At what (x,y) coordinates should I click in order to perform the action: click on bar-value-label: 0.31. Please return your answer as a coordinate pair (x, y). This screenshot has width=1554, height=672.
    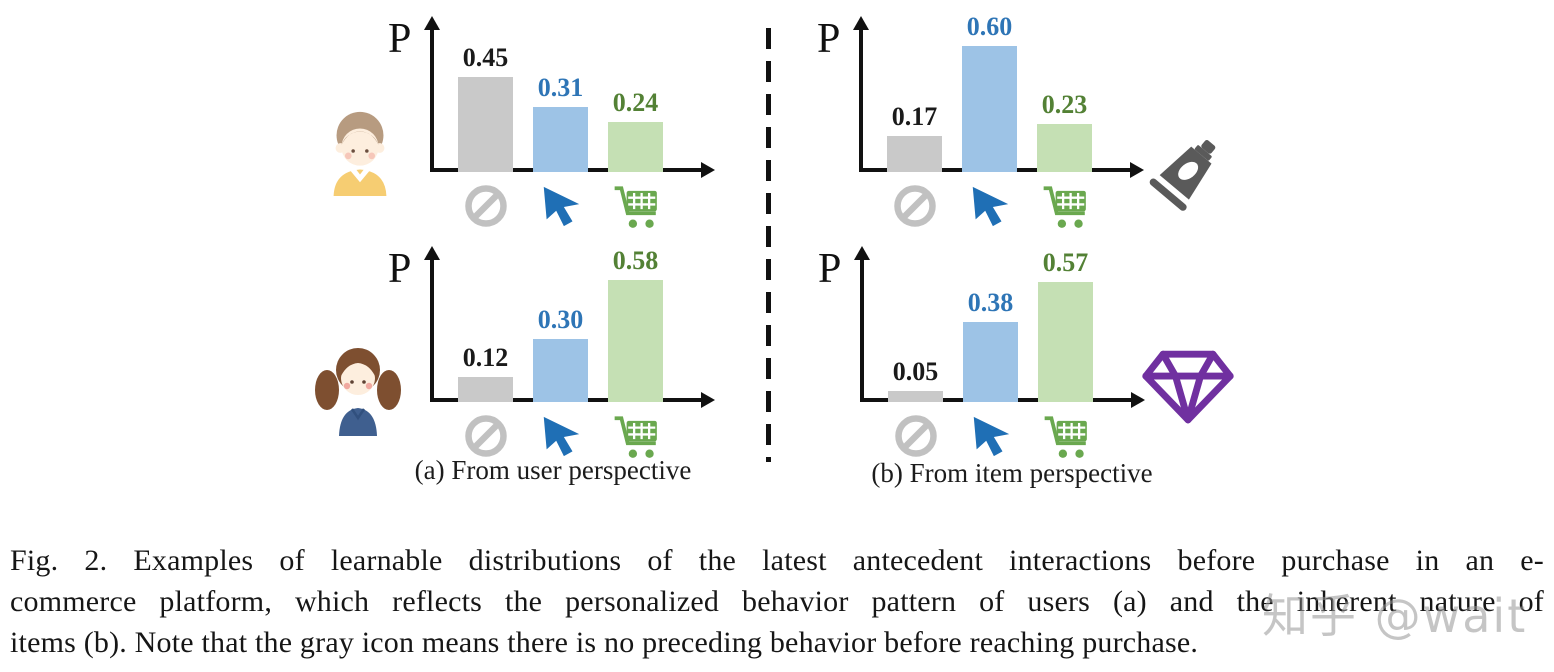
    Looking at the image, I should click on (560, 87).